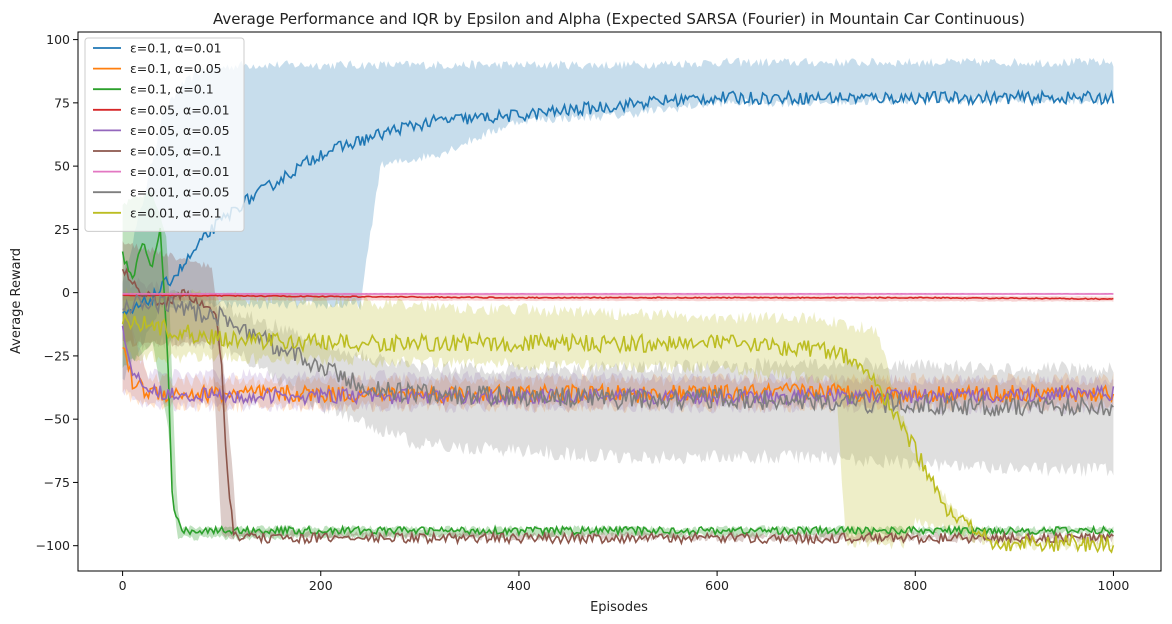 The width and height of the screenshot is (1172, 624). Describe the element at coordinates (180, 192) in the screenshot. I see `legend-label-7: ε=0.01, α=0.05` at that location.